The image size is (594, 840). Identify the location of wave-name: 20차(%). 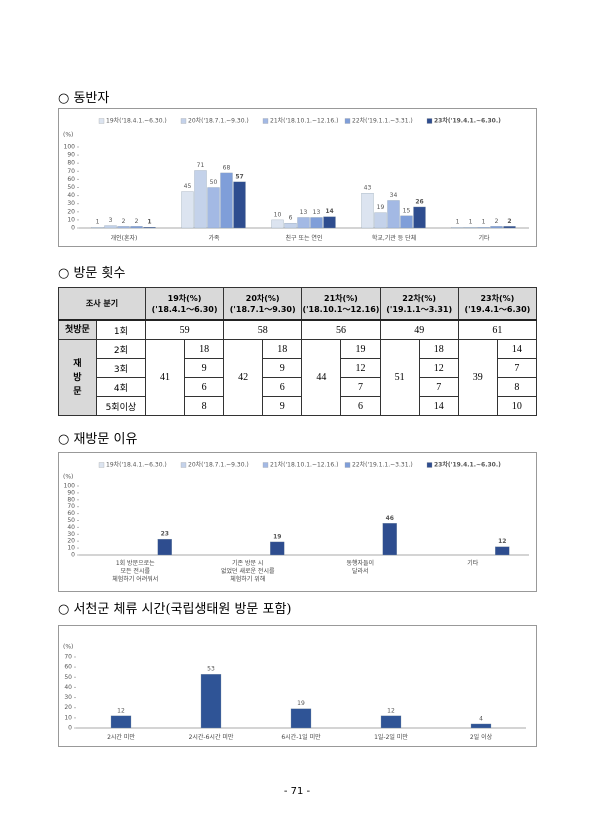
(262, 298).